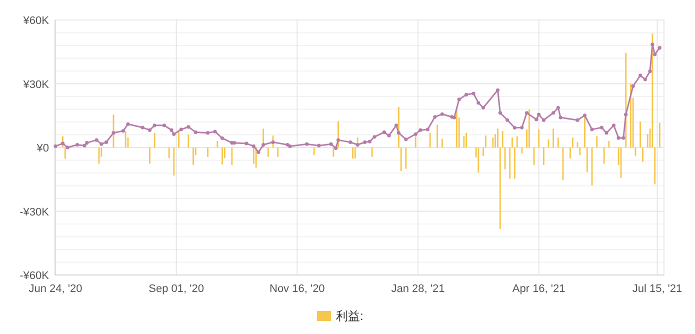  I want to click on legend: 利益:, so click(340, 316).